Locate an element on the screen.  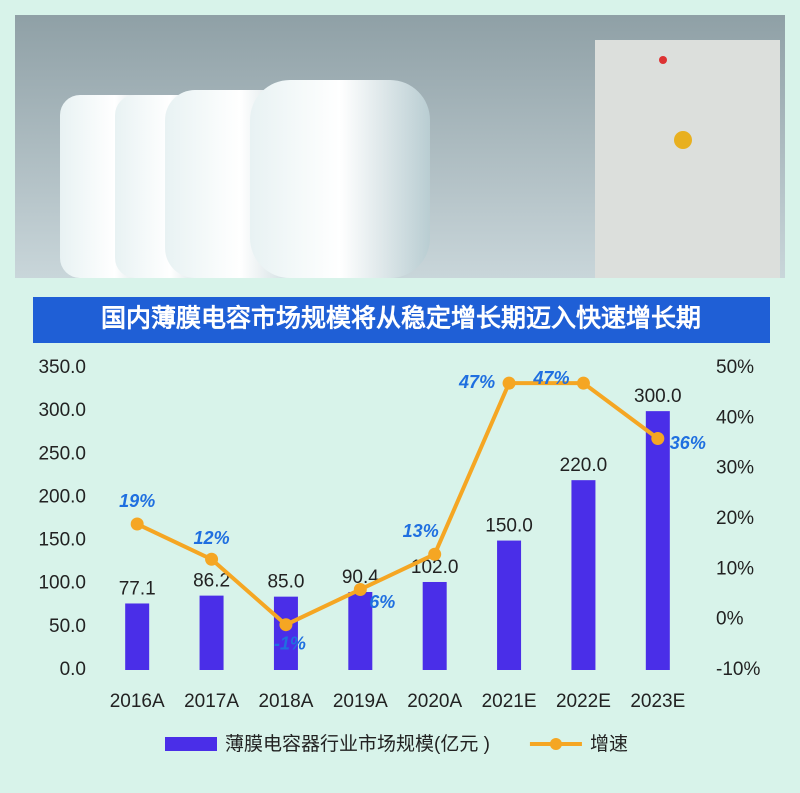
y2-tick-label: 30% is located at coordinates (735, 468).